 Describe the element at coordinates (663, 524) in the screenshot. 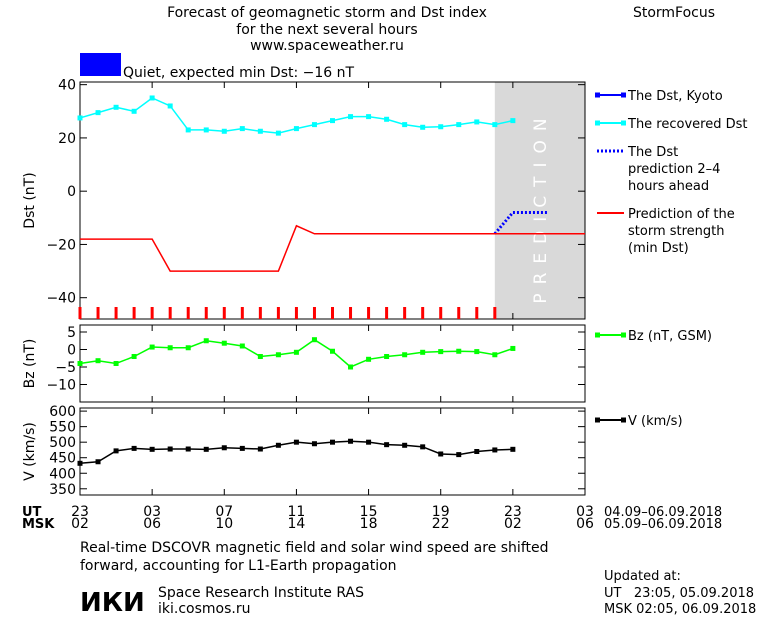

I see `msk-range: 05.09–06.09.2018` at that location.